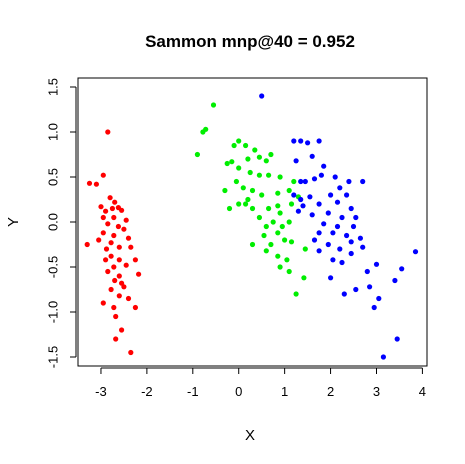 The height and width of the screenshot is (464, 465). Describe the element at coordinates (284, 391) in the screenshot. I see `x-tick-label: 1` at that location.